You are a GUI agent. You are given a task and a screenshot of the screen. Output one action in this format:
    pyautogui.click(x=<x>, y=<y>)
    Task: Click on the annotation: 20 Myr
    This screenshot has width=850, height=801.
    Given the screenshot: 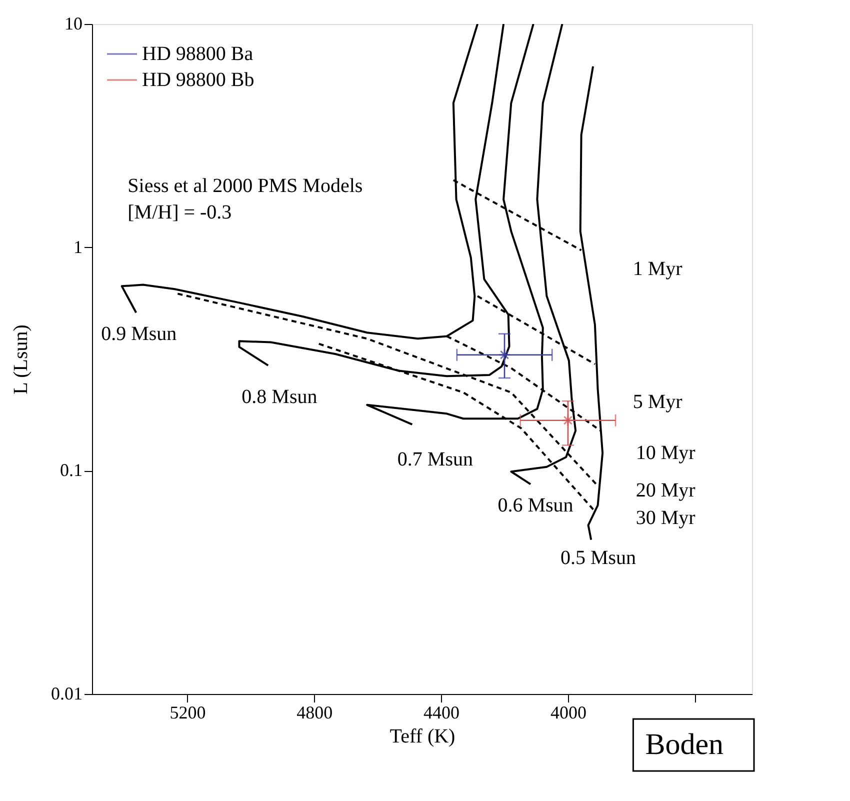 What is the action you would take?
    pyautogui.click(x=666, y=490)
    